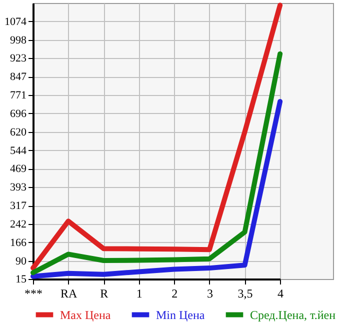  Describe the element at coordinates (18, 150) in the screenshot. I see `y-tick-label: 544` at that location.